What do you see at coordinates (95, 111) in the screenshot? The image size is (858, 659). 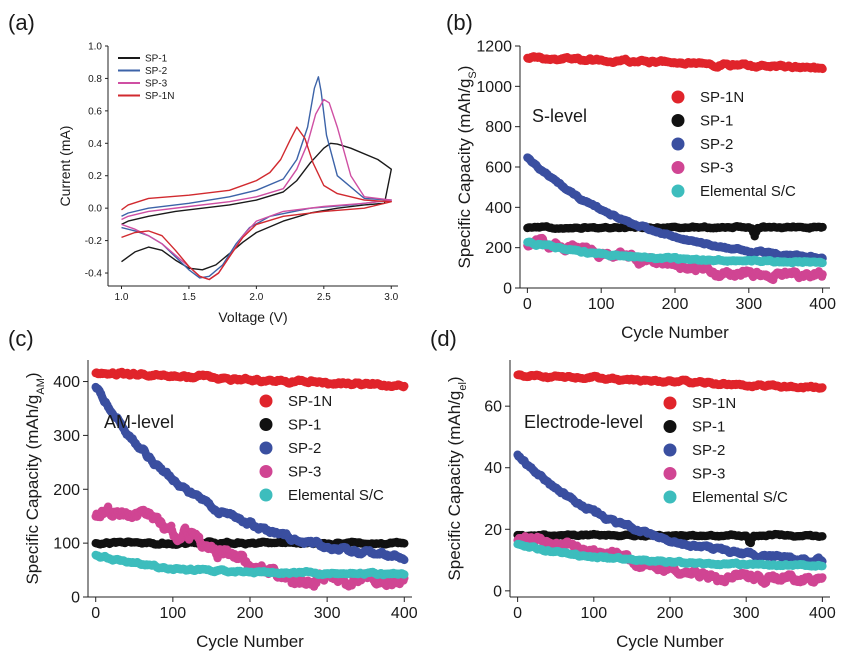 I see `y-tick-label: 0.6` at bounding box center [95, 111].